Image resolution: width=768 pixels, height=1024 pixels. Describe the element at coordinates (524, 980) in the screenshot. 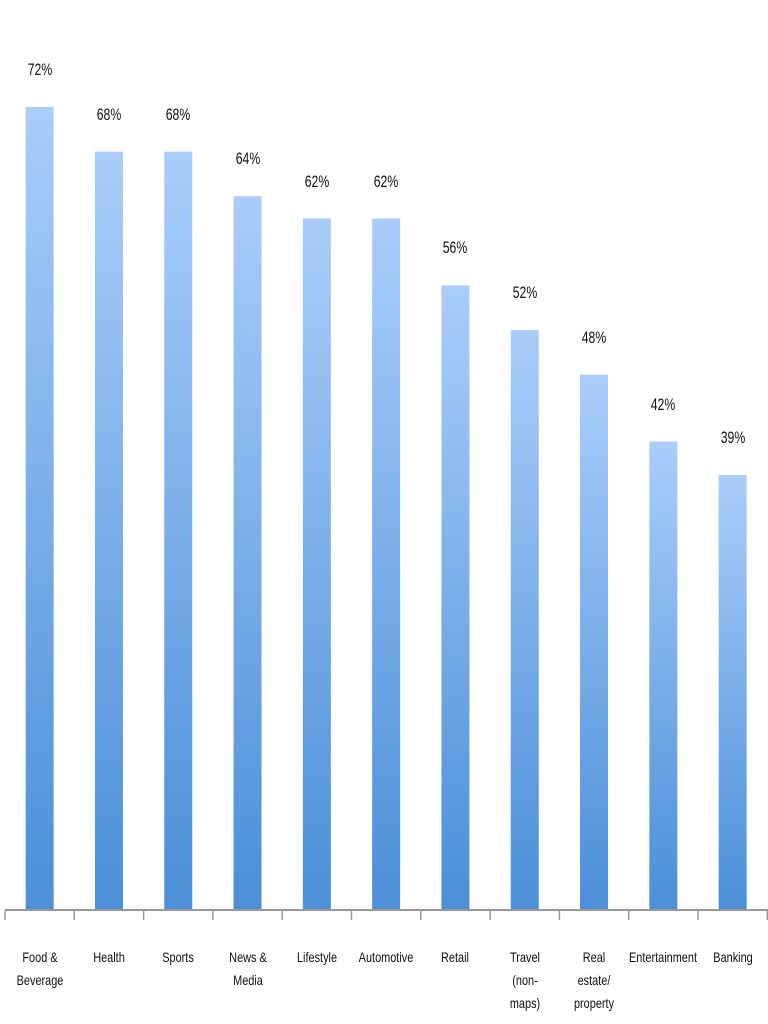

I see `category-label: Travel (non-maps)` at that location.